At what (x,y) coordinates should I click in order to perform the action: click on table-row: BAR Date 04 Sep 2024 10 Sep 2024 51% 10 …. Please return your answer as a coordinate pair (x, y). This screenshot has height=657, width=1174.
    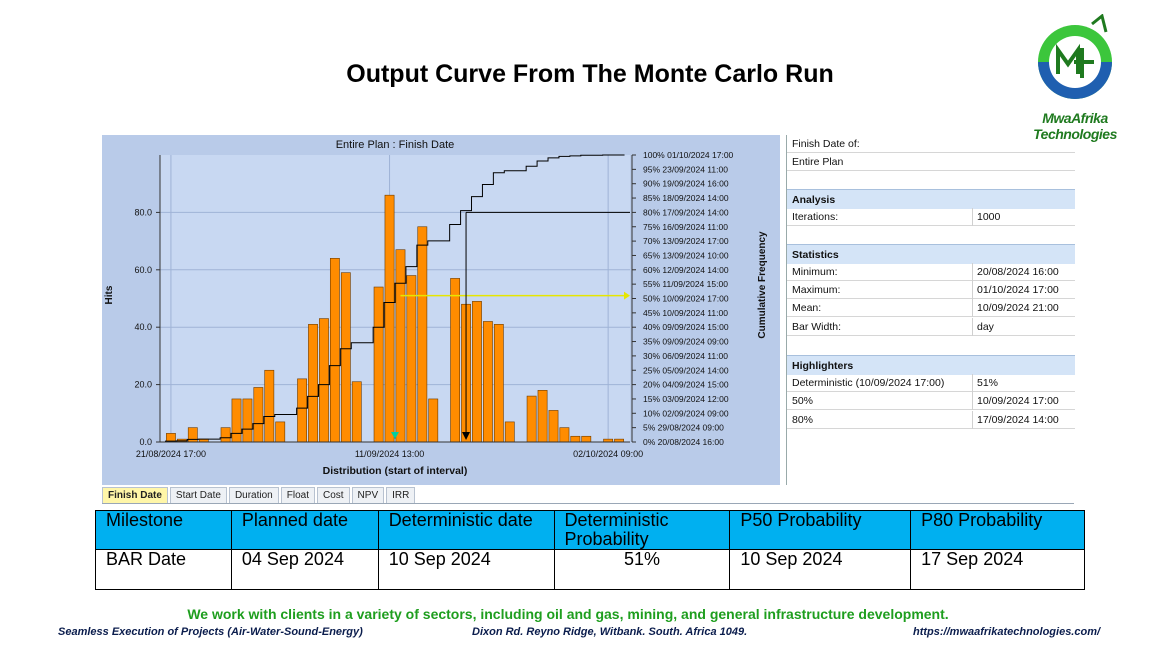
    Looking at the image, I should click on (590, 569).